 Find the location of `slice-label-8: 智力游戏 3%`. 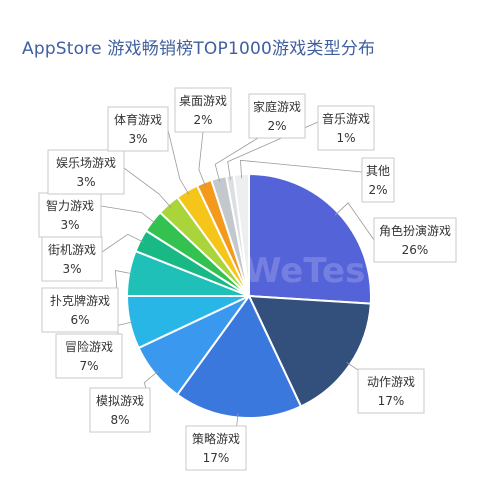

slice-label-8: 智力游戏 3% is located at coordinates (70, 215).